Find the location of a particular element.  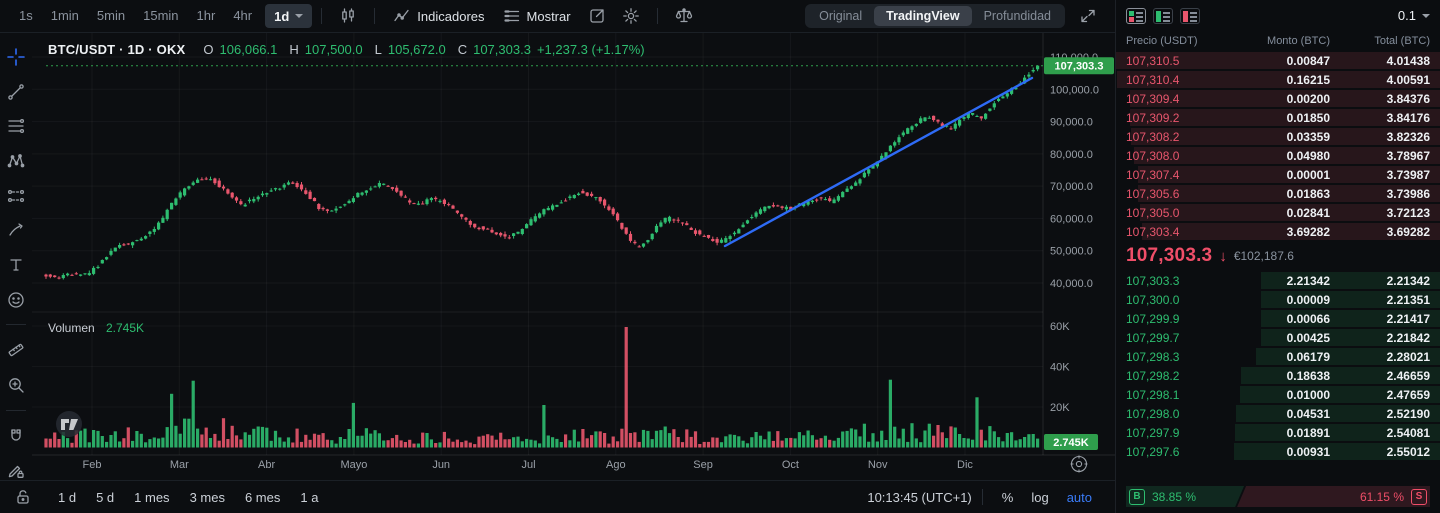

ask-row: 107,310.5 0.00847 4.01438 is located at coordinates (1278, 60).